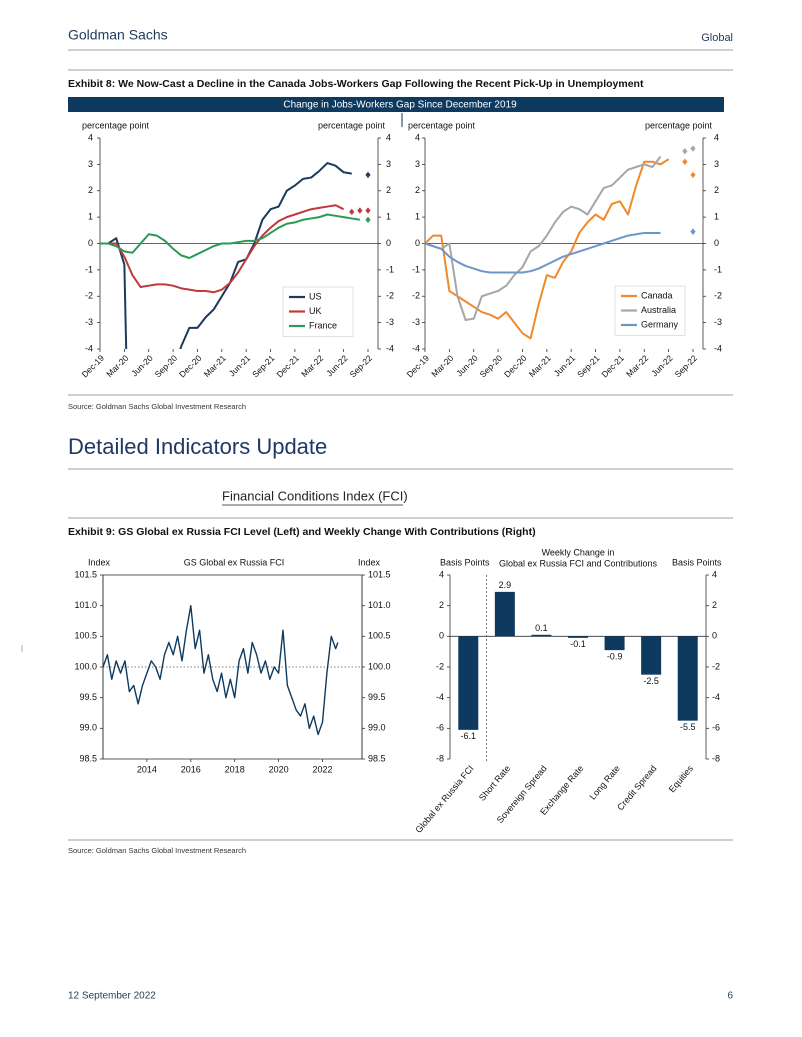  Describe the element at coordinates (377, 697) in the screenshot. I see `y-tick-label: 99.5` at that location.